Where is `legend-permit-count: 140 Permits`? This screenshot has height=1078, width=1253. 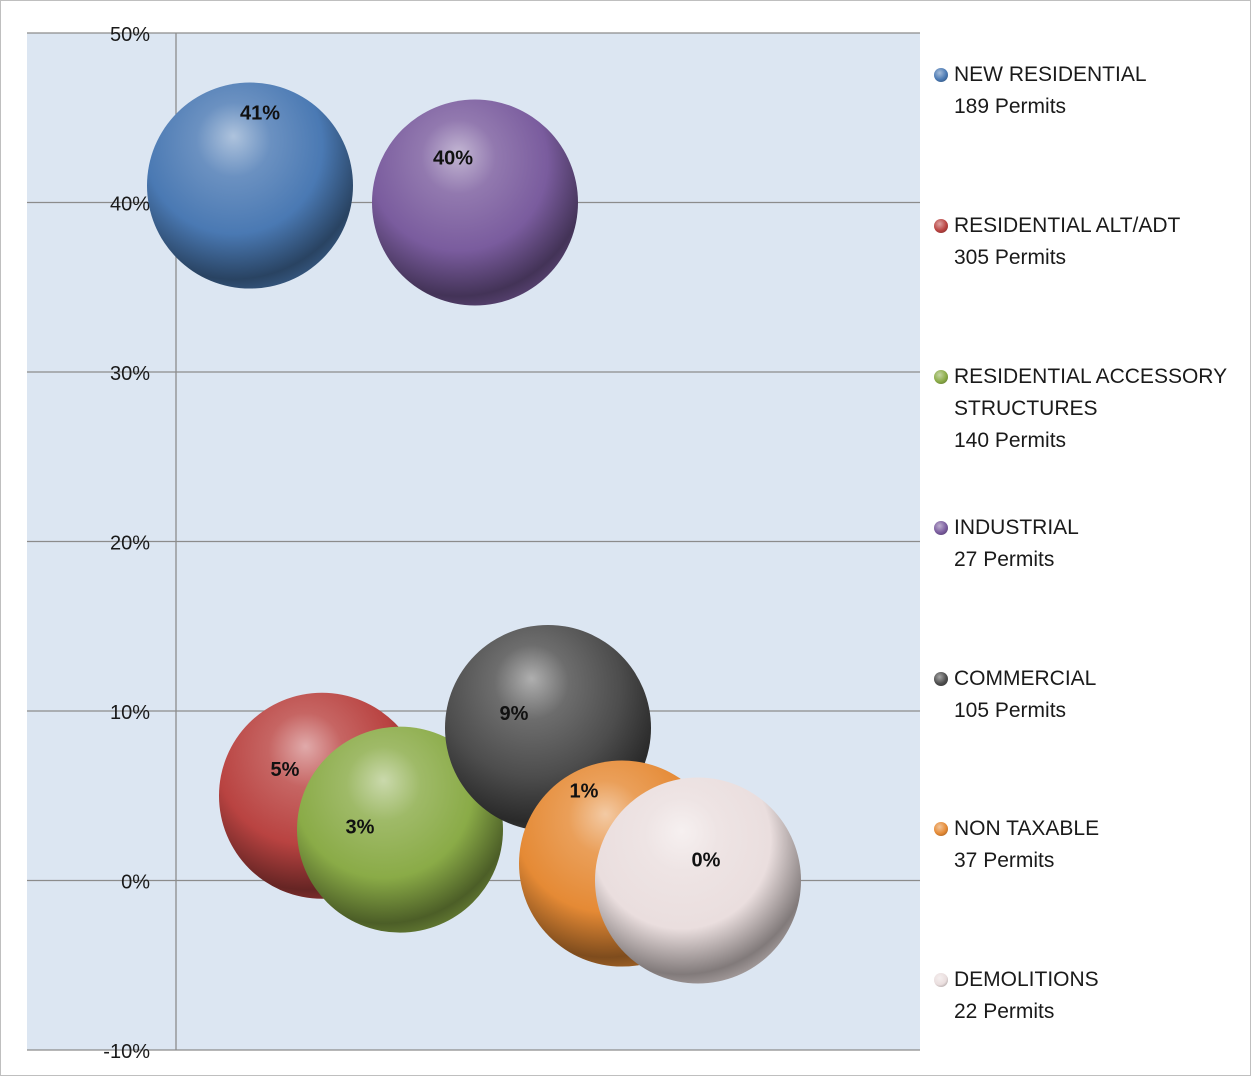 legend-permit-count: 140 Permits is located at coordinates (1010, 440).